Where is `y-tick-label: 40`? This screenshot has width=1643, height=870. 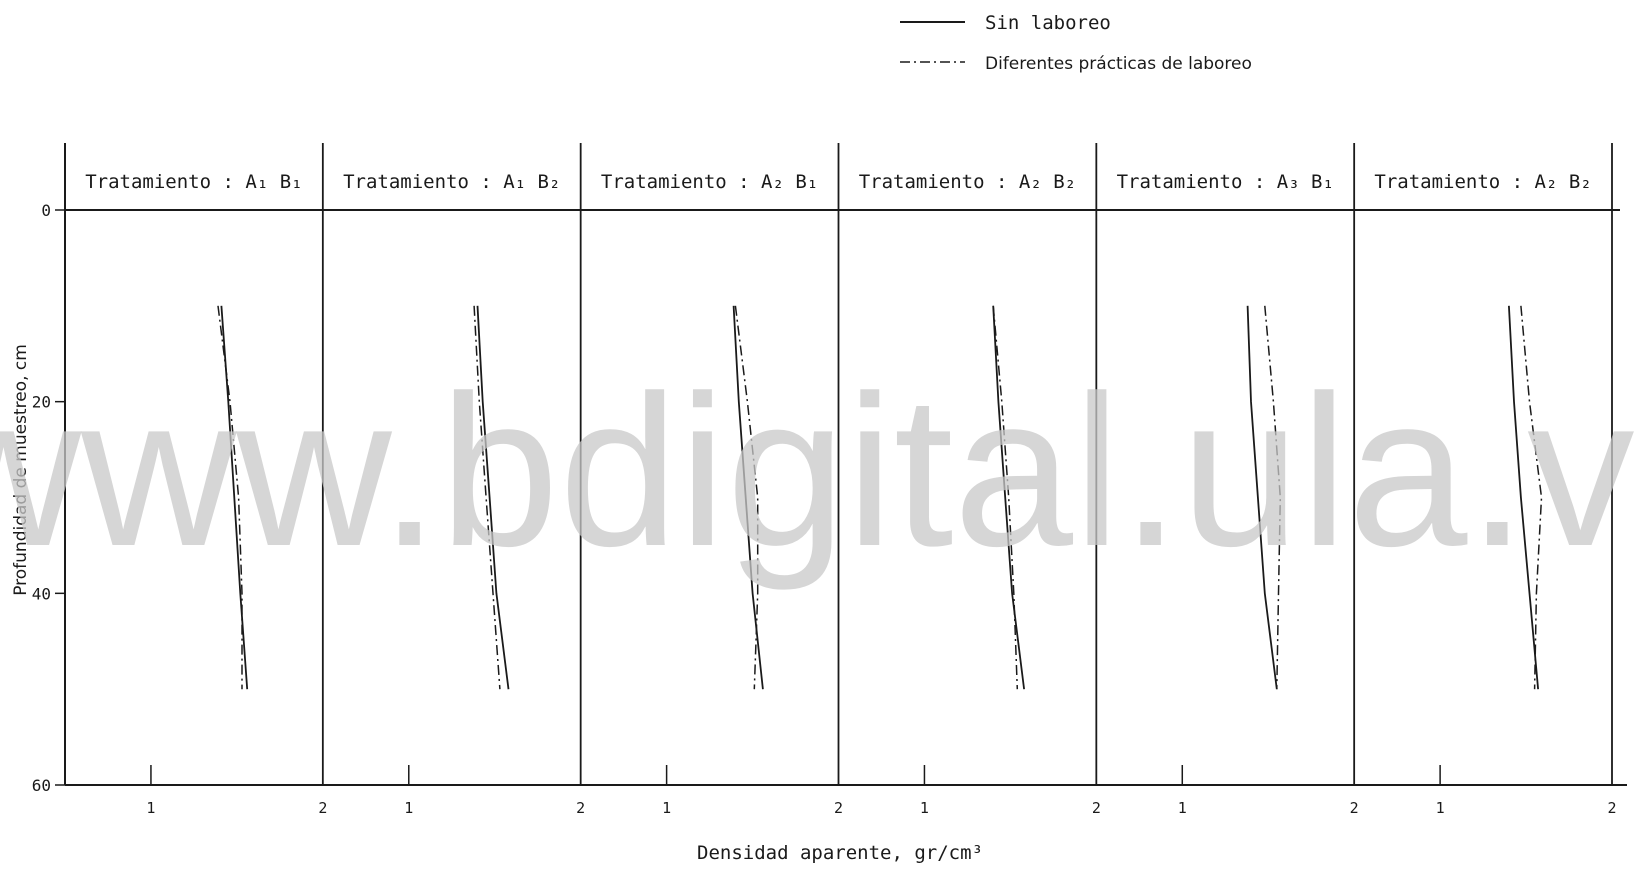
y-tick-label: 40 is located at coordinates (41, 593).